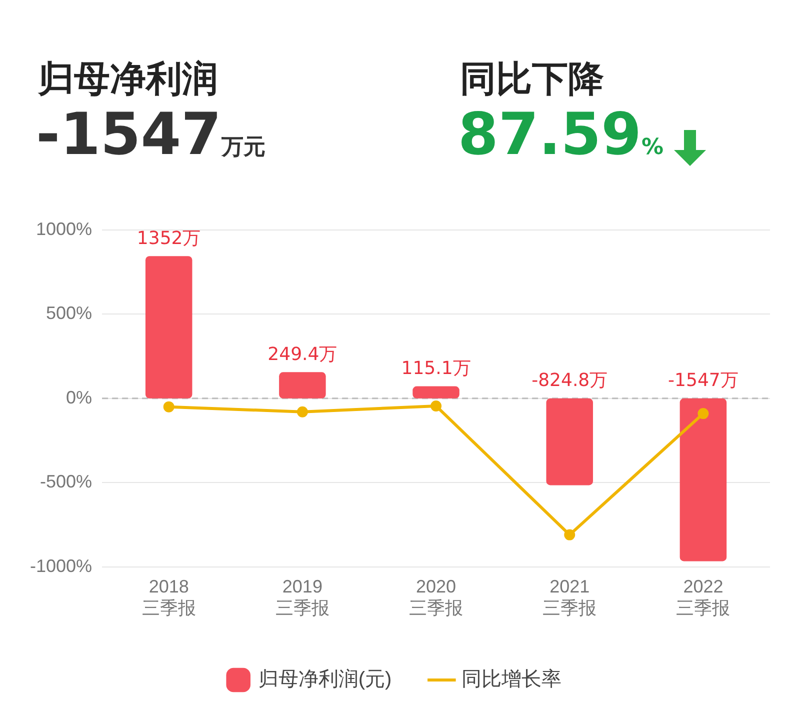 The height and width of the screenshot is (715, 800). I want to click on text: -1547万元, so click(151, 134).